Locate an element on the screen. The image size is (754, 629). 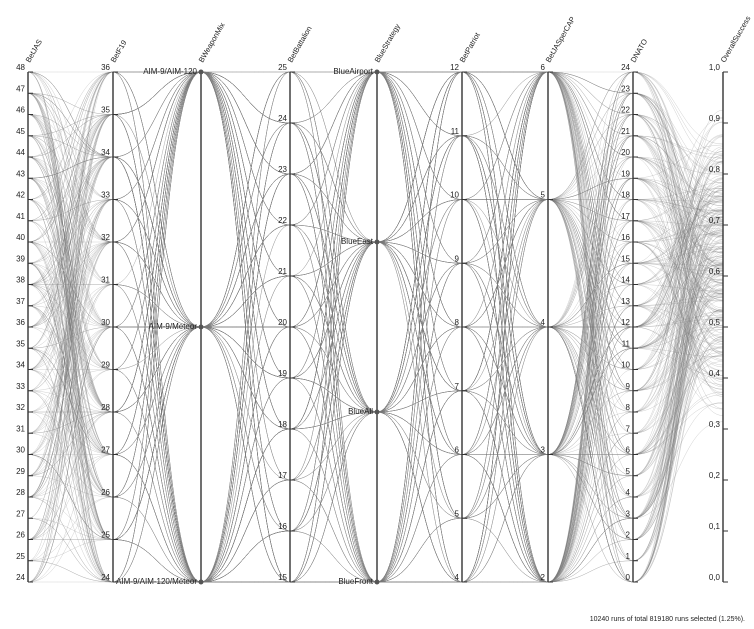
tick-label: 37 is located at coordinates (20, 301).